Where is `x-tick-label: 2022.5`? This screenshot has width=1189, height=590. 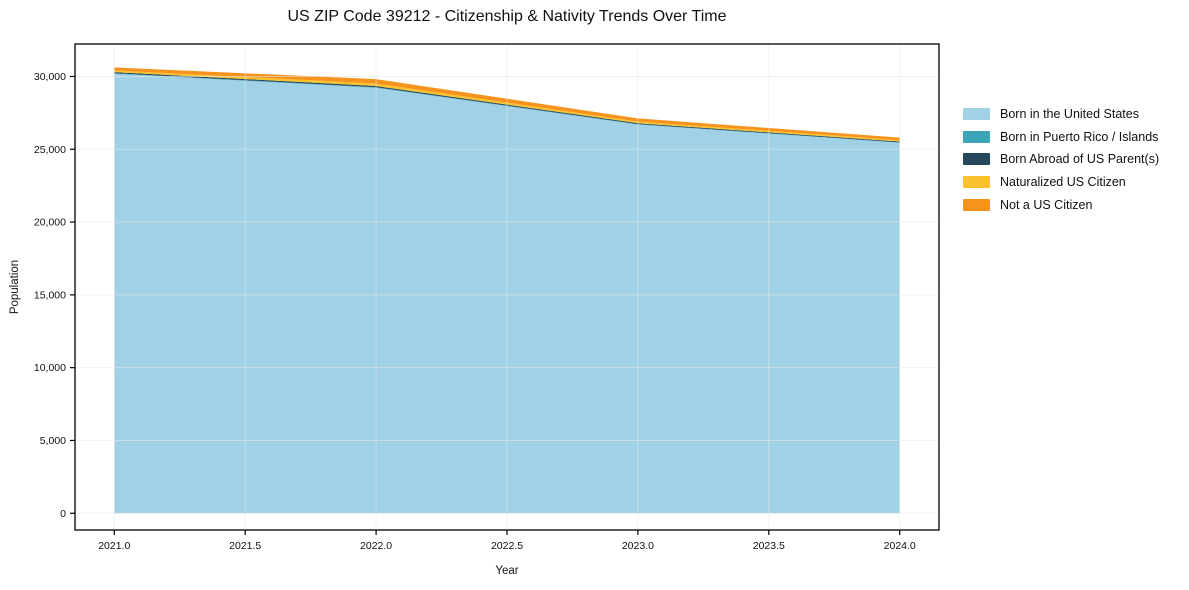
x-tick-label: 2022.5 is located at coordinates (507, 546).